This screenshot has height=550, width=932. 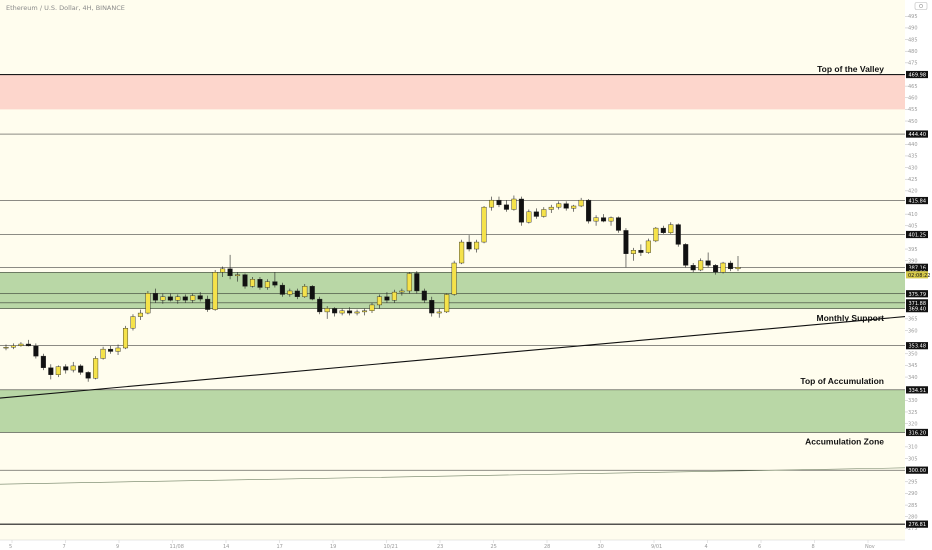 I want to click on x-tick-label: 19, so click(x=333, y=547).